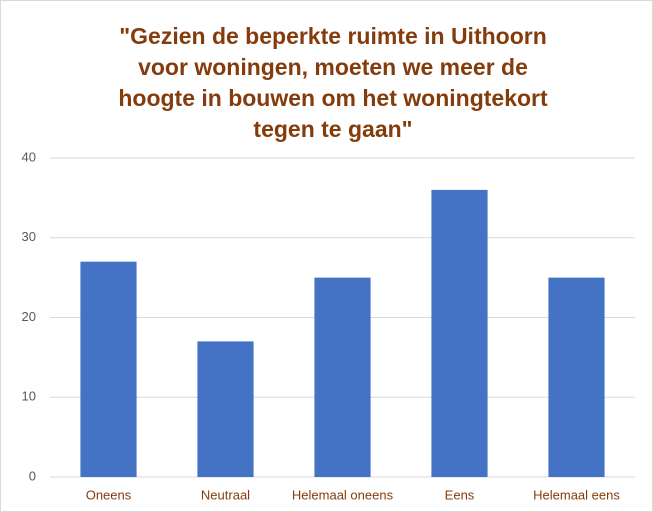  Describe the element at coordinates (29, 396) in the screenshot. I see `y-tick-label: 10` at that location.